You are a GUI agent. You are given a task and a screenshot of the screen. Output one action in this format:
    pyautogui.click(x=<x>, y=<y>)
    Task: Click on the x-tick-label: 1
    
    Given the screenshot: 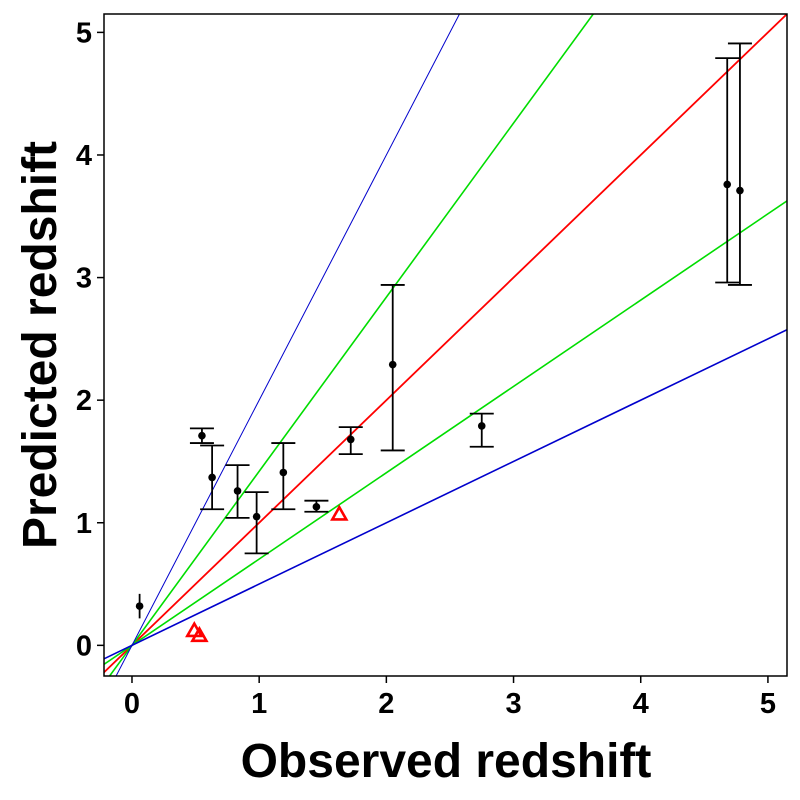 What is the action you would take?
    pyautogui.click(x=259, y=704)
    